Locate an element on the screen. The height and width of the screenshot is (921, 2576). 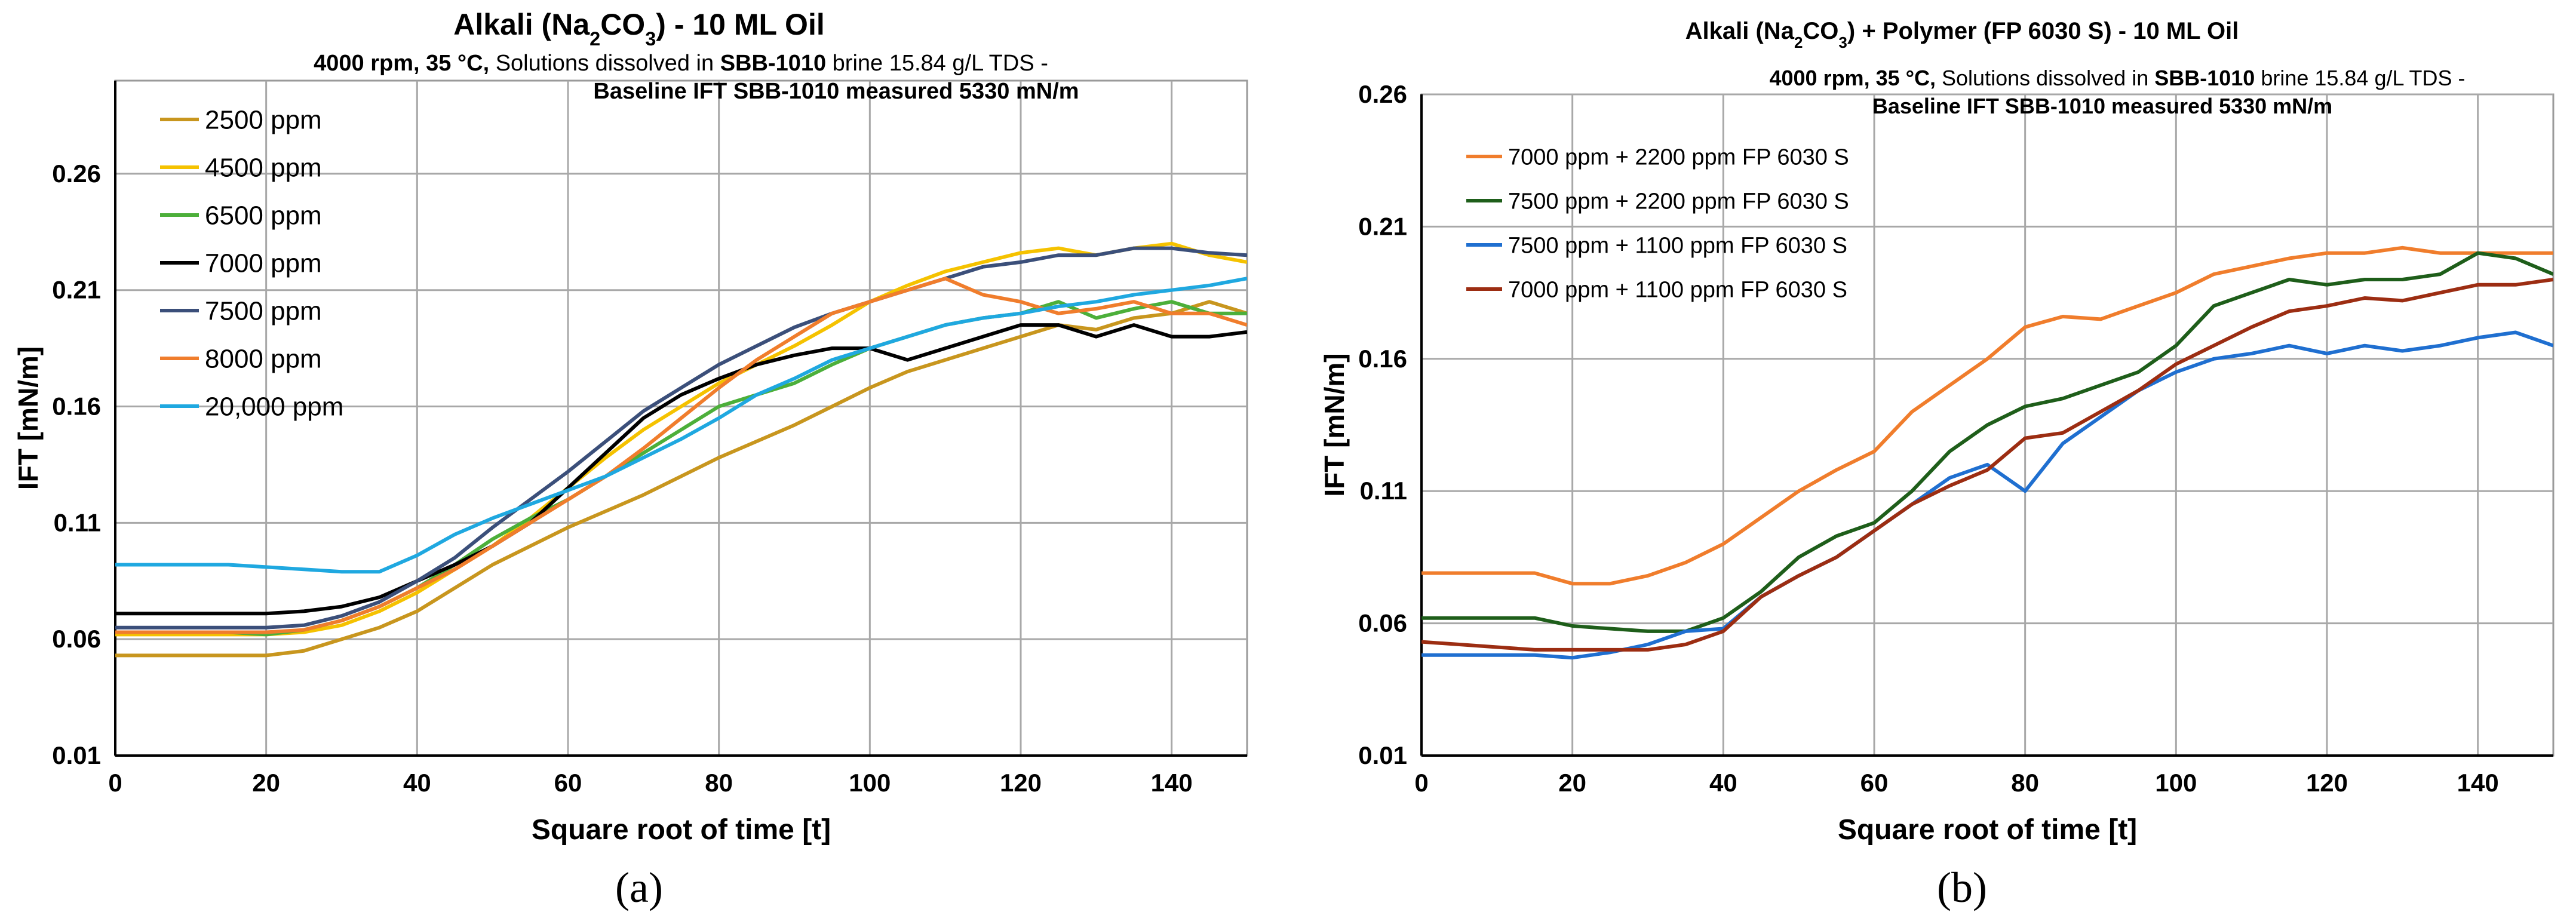
legend-label: 7000 ppm + 1100 ppm FP 6030 S is located at coordinates (1677, 289).